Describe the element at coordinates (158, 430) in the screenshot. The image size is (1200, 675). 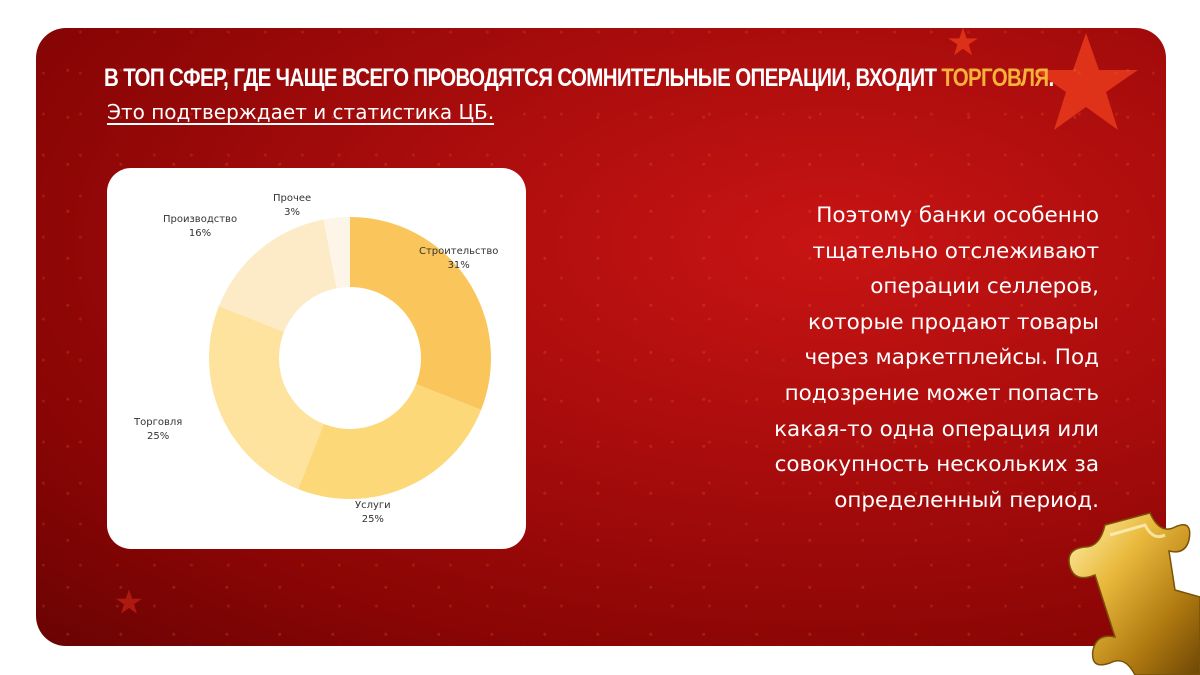
I see `chart-label-torgovlya: Торговля 25%` at that location.